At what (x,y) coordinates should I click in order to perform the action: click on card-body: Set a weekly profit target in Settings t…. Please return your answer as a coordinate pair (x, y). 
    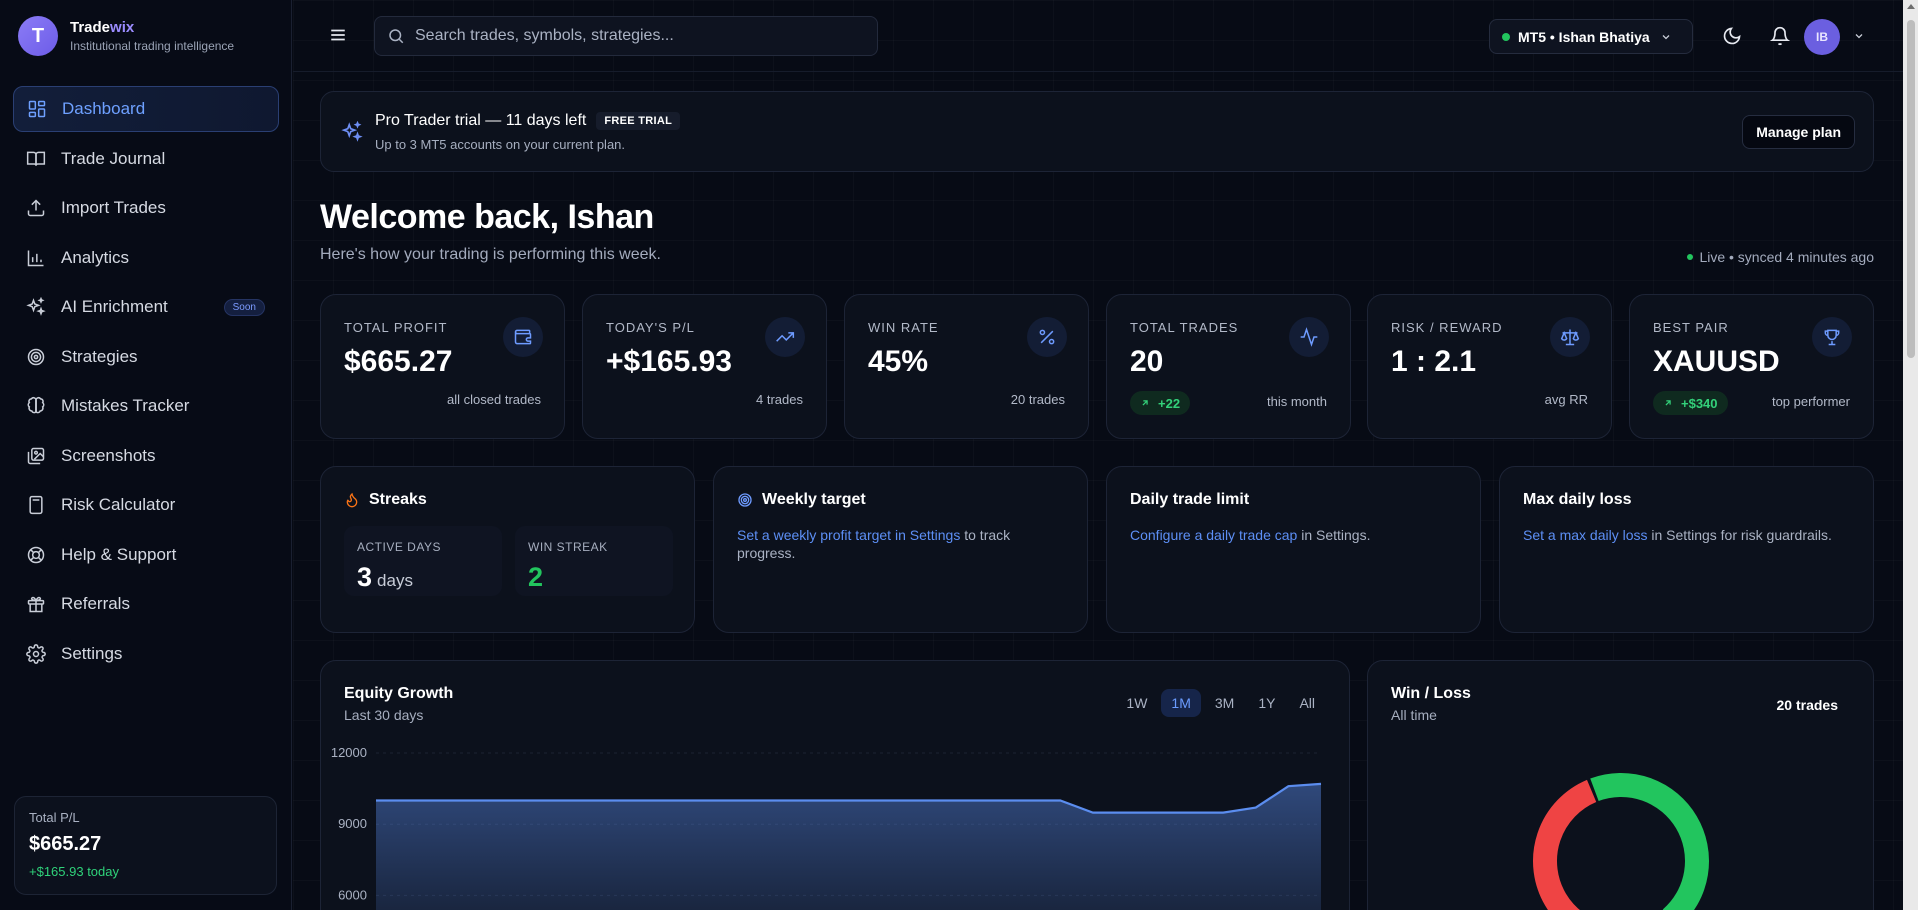
    Looking at the image, I should click on (874, 544).